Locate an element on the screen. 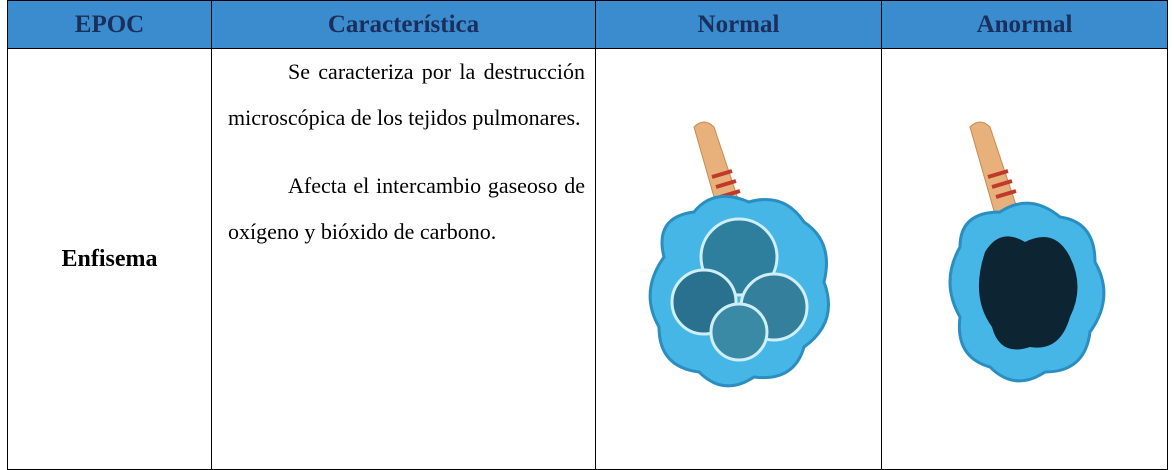 This screenshot has width=1176, height=470. header-row: EPOC Característica Normal Anormal is located at coordinates (587, 24).